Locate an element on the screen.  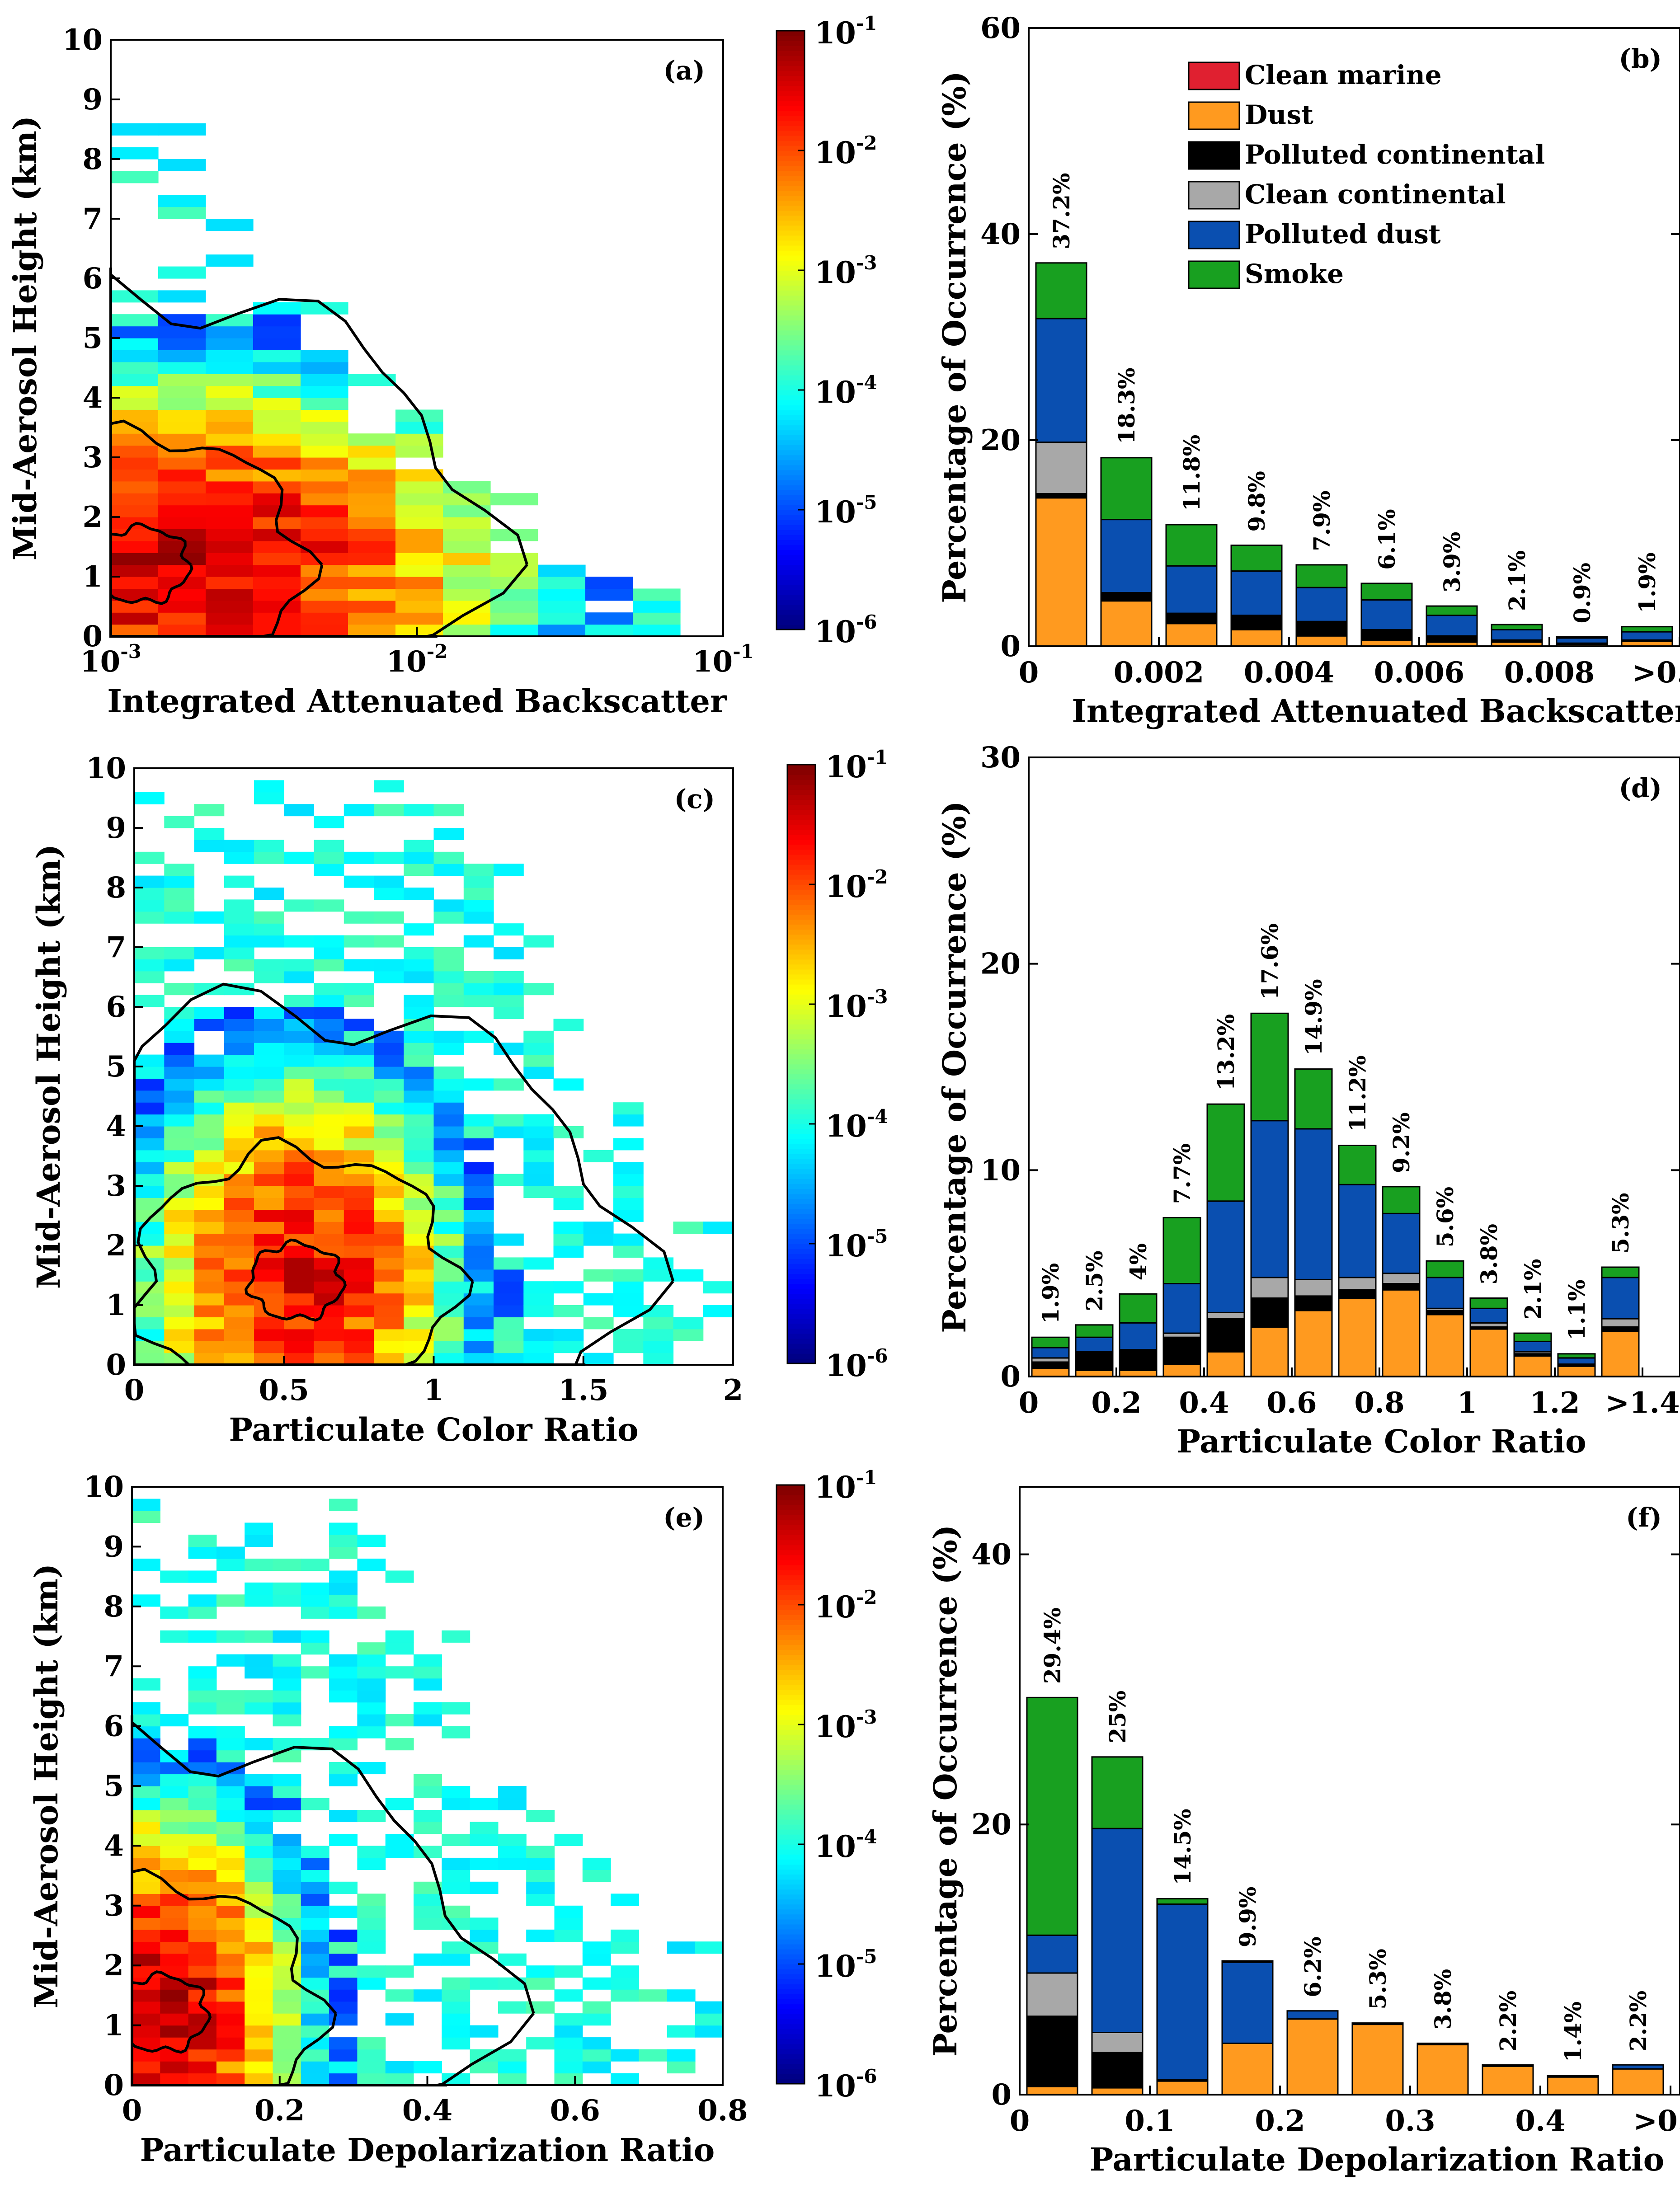
colorbar-tick-label: 10⁻² is located at coordinates (856, 885).